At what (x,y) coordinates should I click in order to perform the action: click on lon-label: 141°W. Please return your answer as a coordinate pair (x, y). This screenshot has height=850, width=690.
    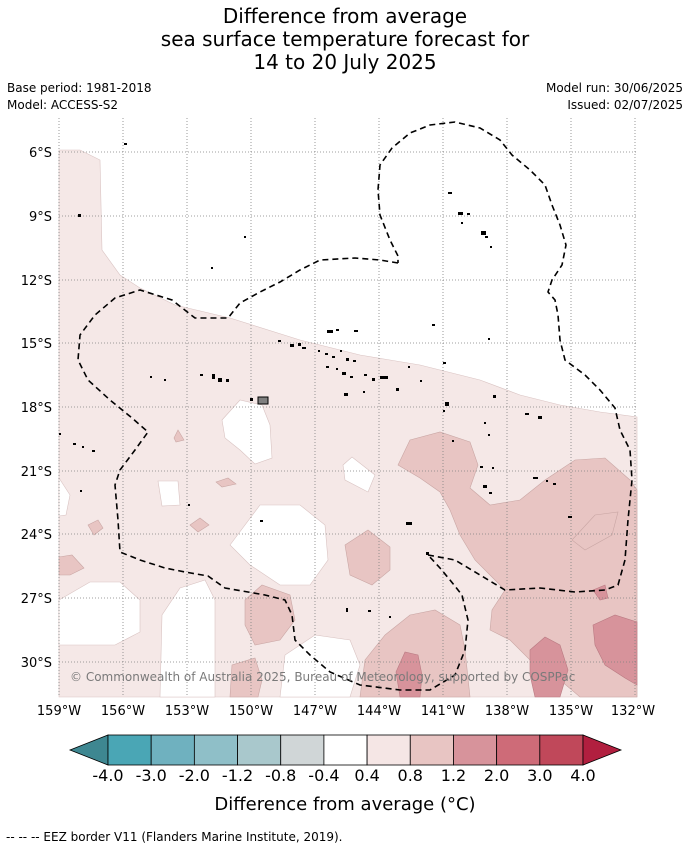
    Looking at the image, I should click on (443, 711).